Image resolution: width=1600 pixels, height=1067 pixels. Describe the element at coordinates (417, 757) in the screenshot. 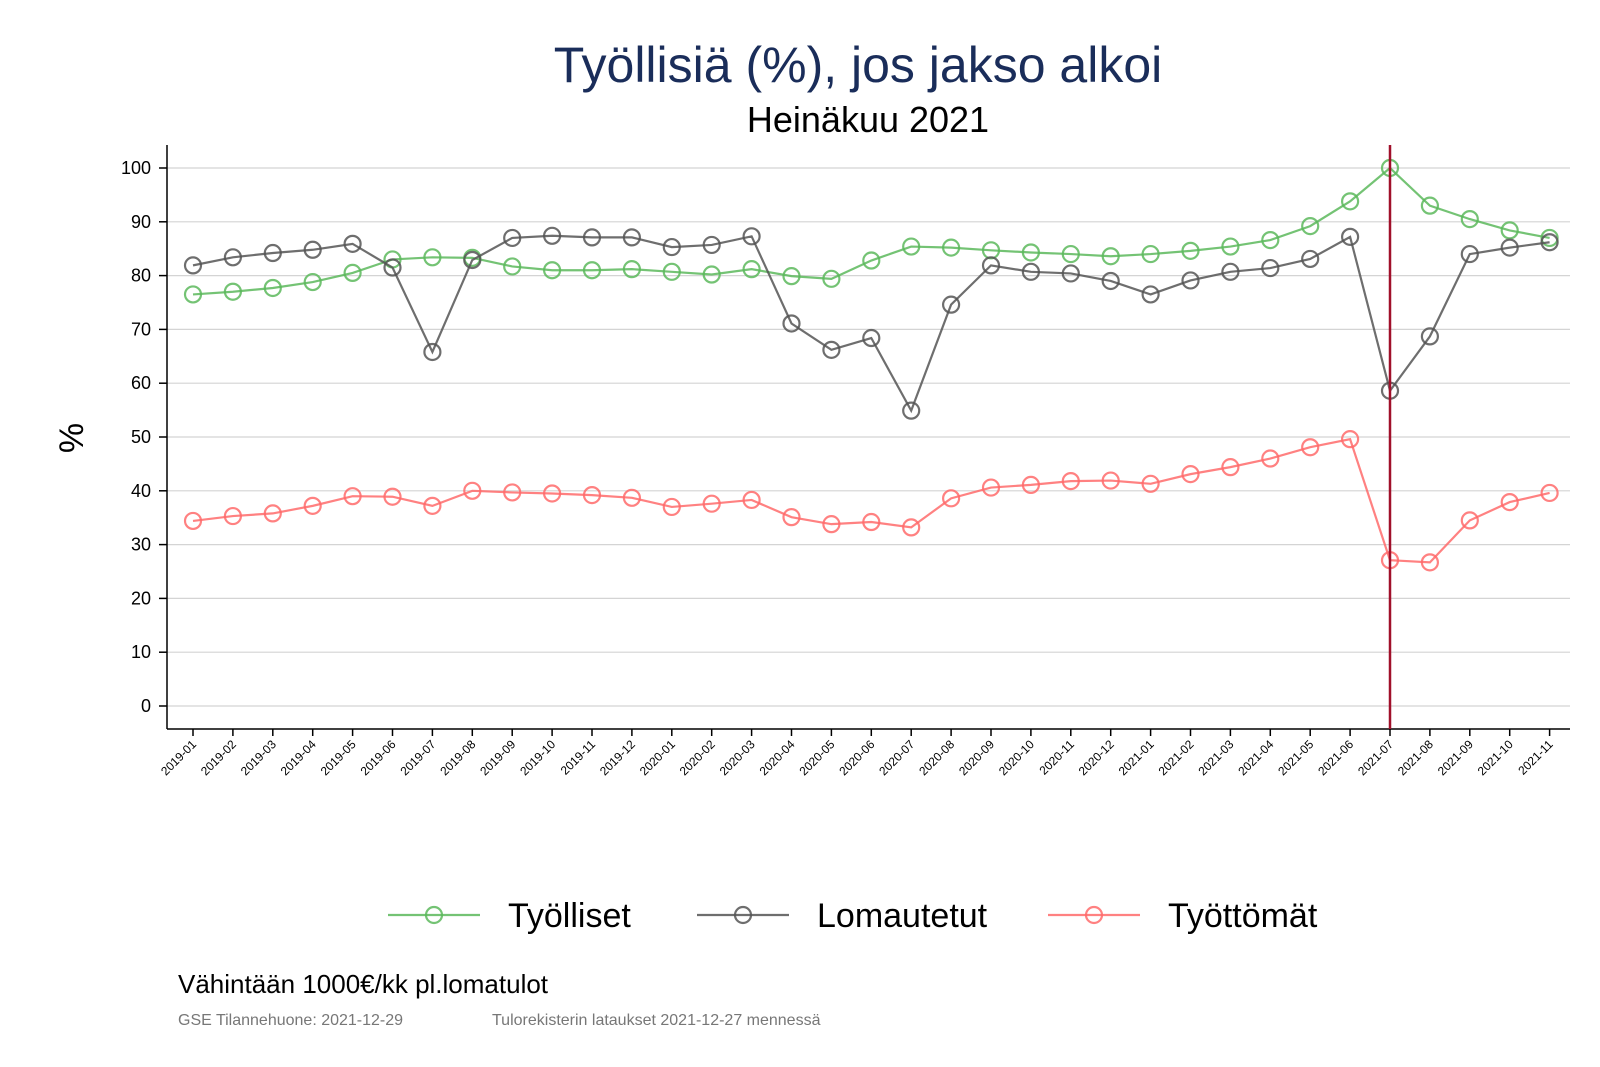

I see `x-tick-label: 2019-07` at that location.